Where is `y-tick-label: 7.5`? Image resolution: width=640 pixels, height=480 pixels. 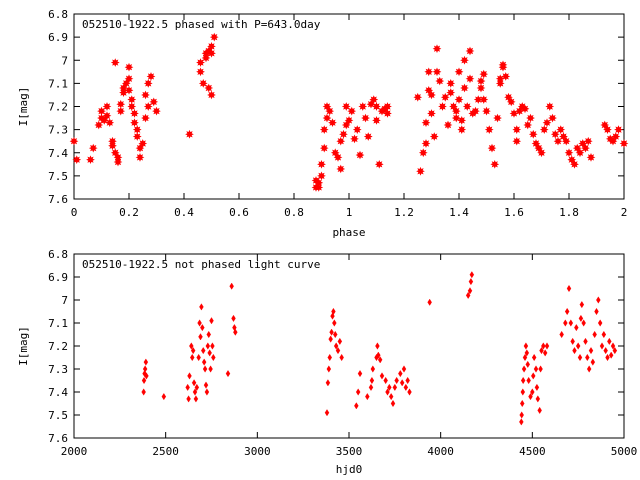
y-tick-label: 7.5 is located at coordinates (58, 415).